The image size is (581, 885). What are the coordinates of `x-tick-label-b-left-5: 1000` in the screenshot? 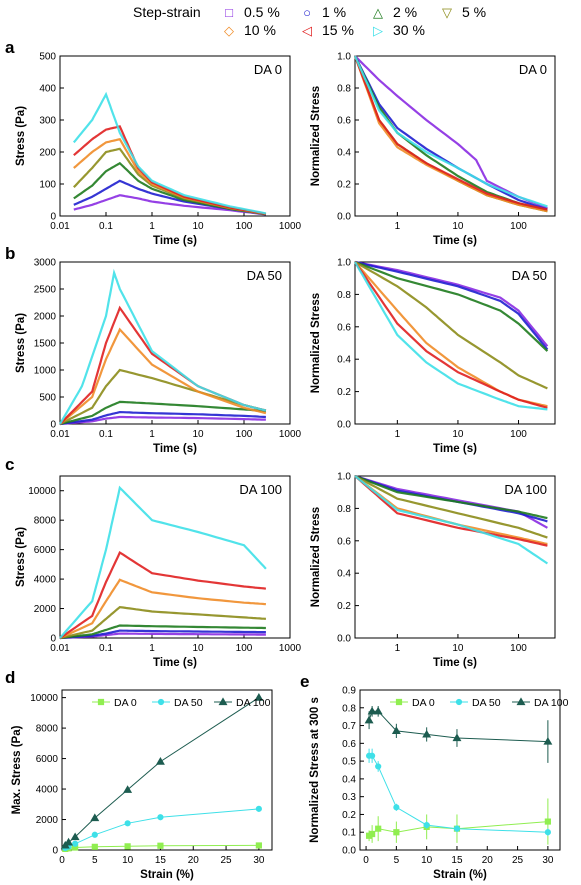 It's located at (290, 434).